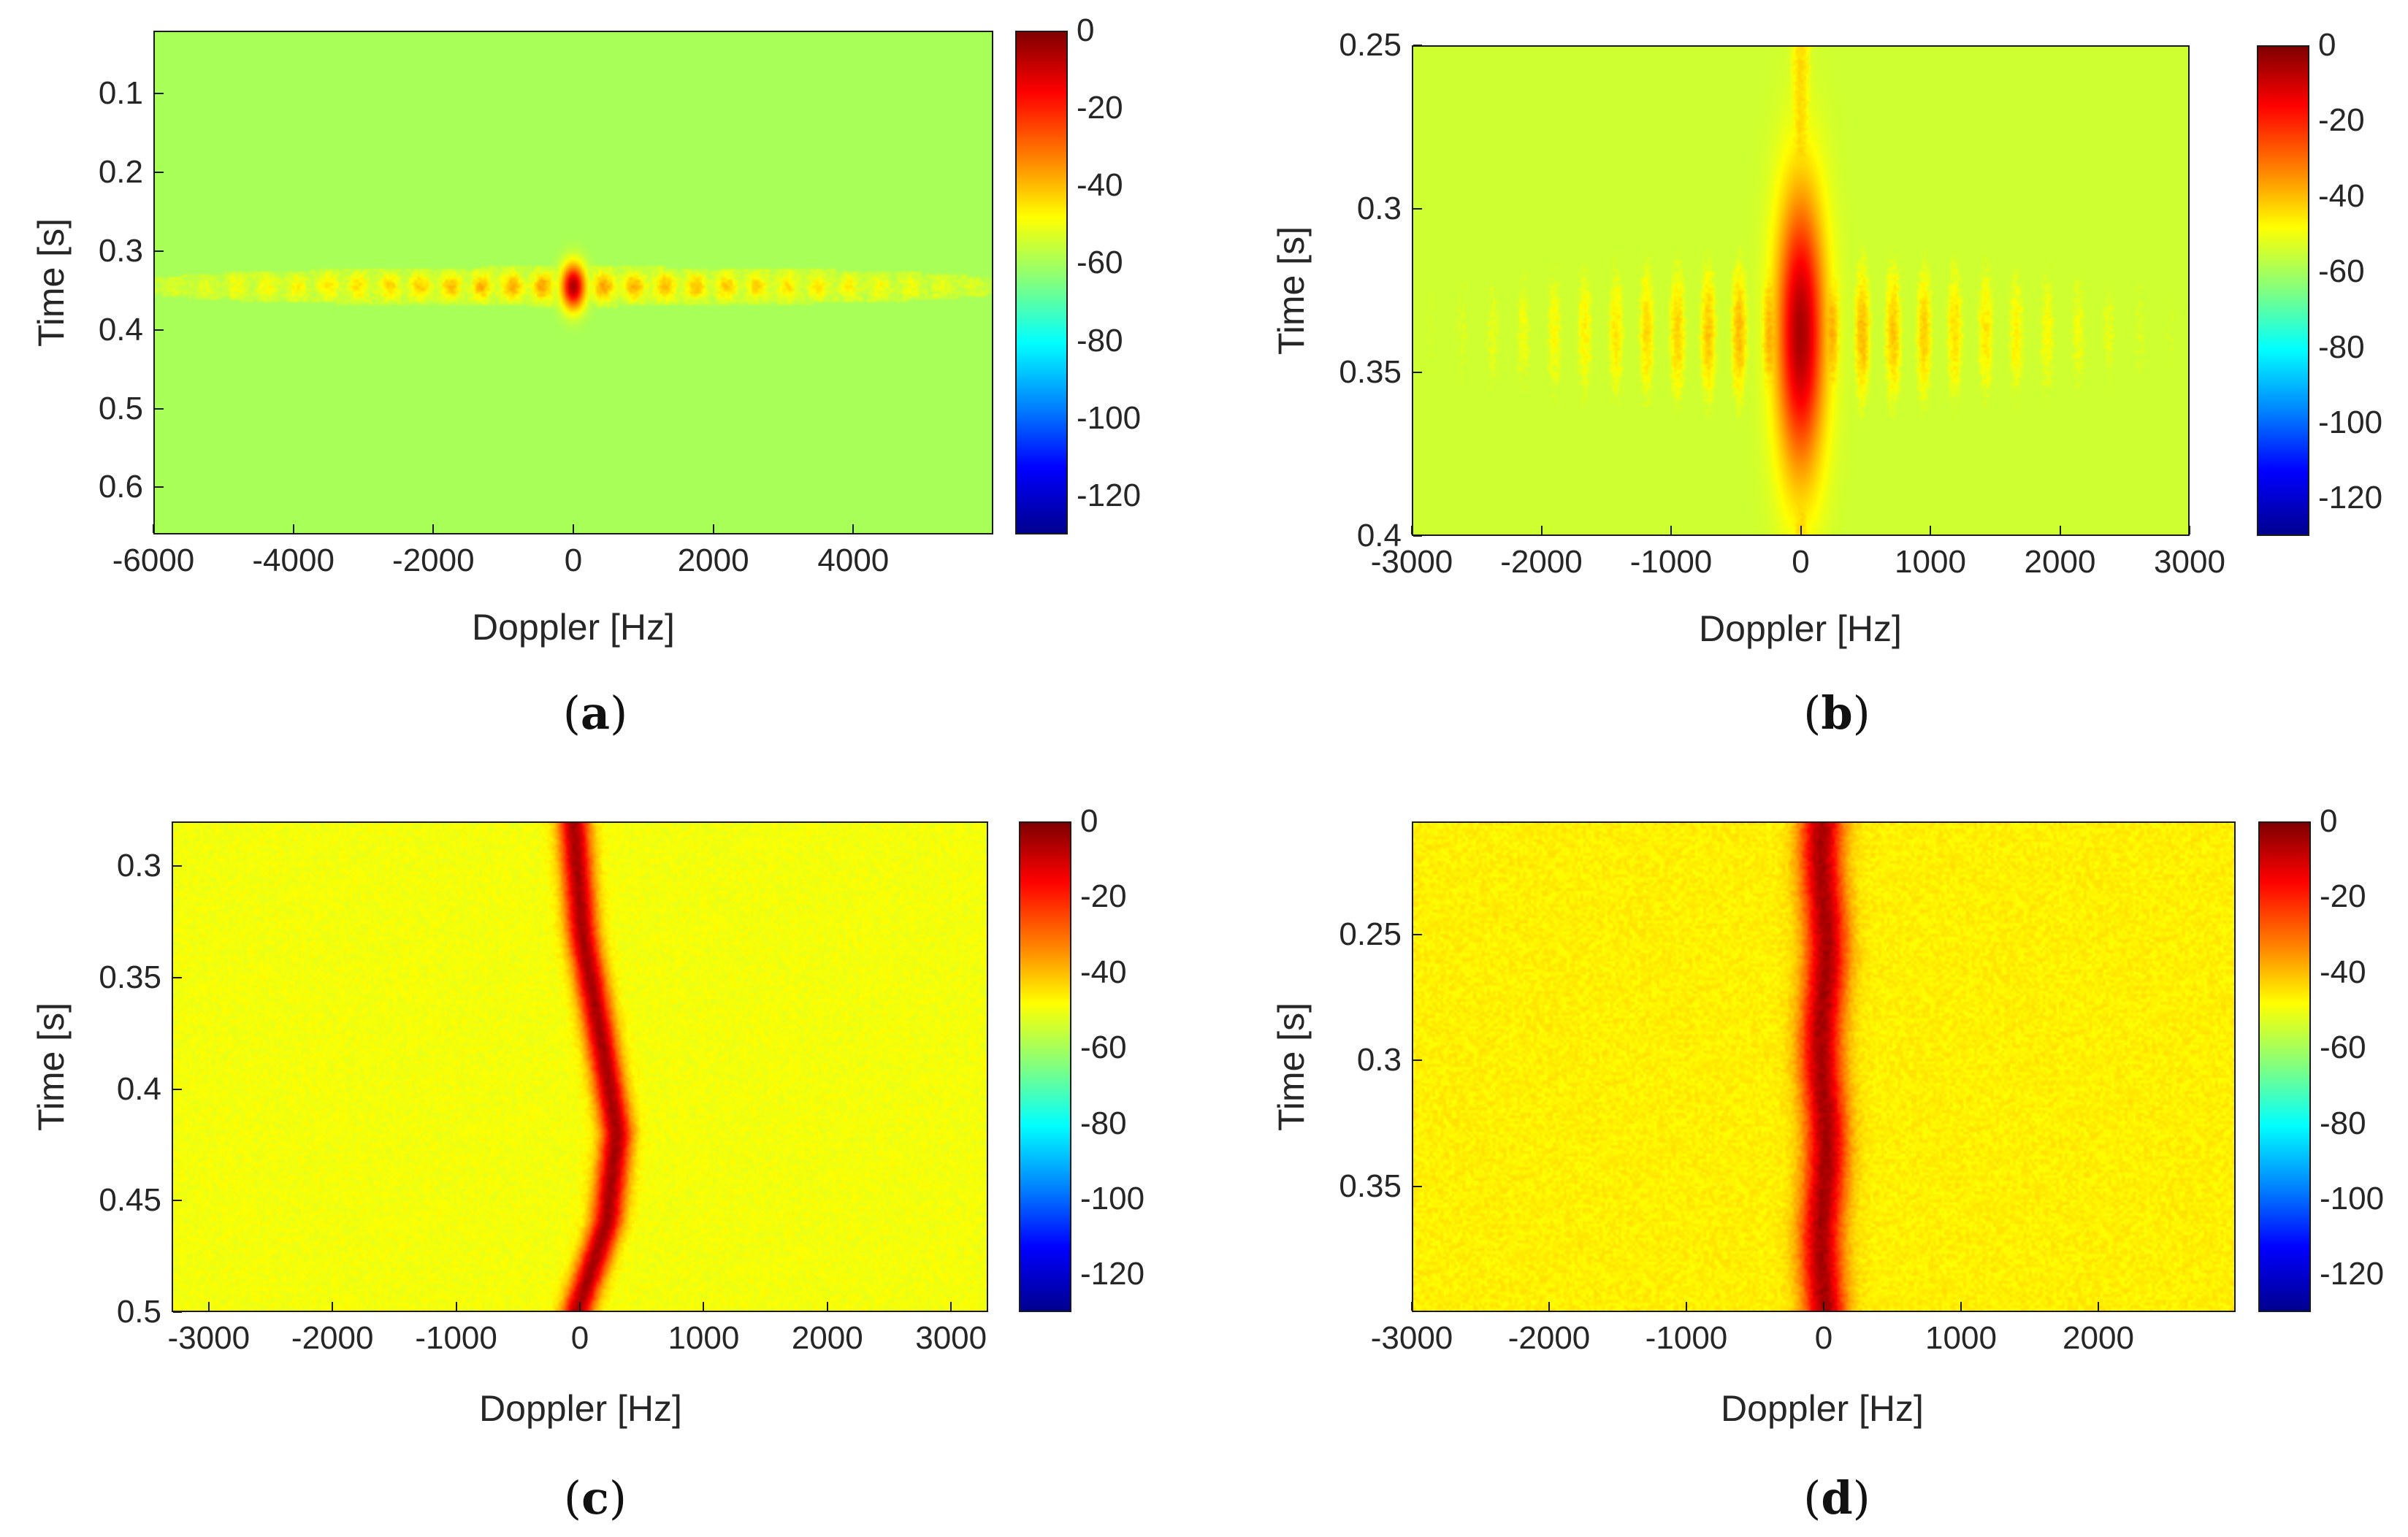  I want to click on colorbar-a, so click(1041, 283).